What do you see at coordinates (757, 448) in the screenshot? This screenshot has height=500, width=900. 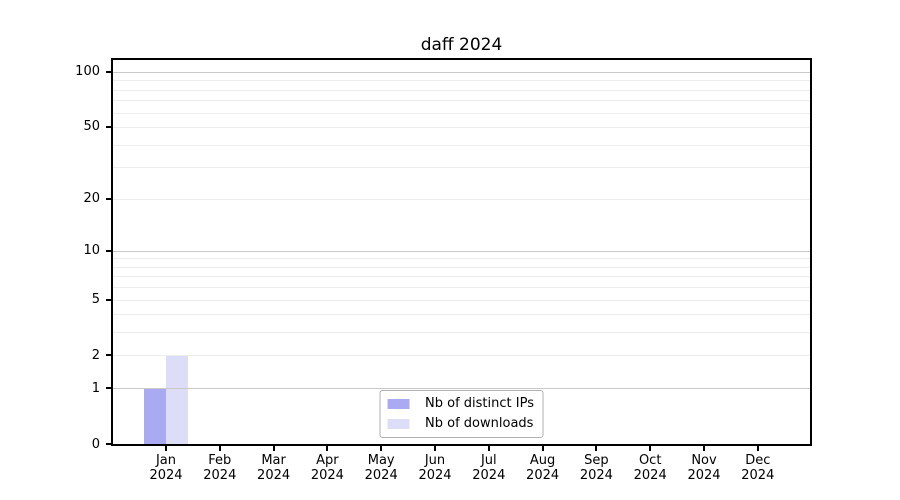 I see `x-tick-dec` at bounding box center [757, 448].